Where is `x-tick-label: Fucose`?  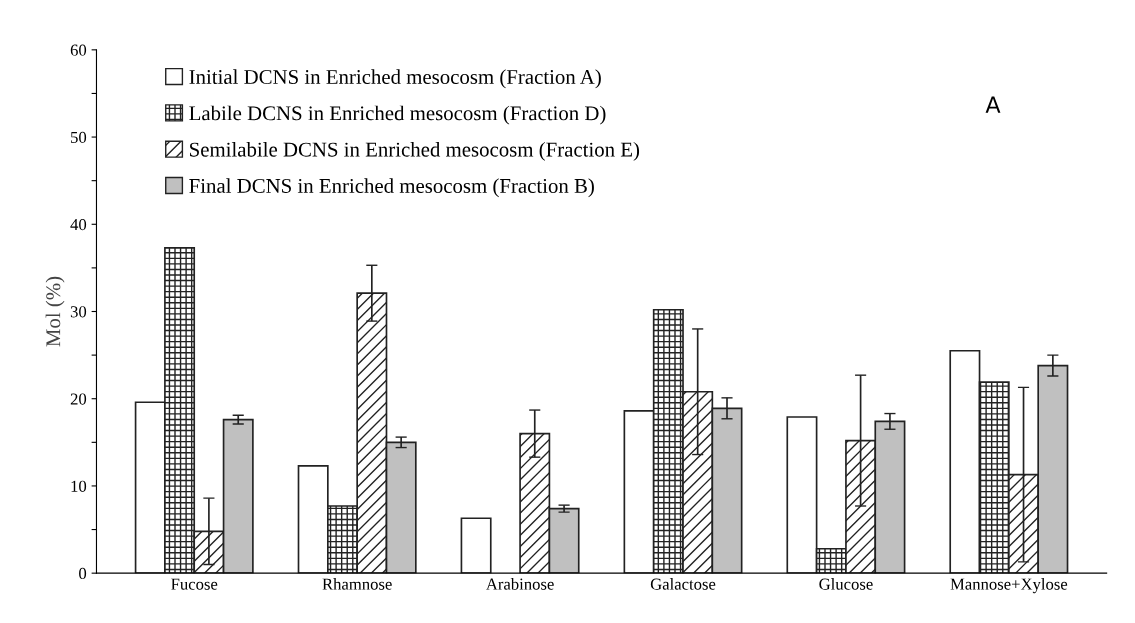 x-tick-label: Fucose is located at coordinates (194, 584).